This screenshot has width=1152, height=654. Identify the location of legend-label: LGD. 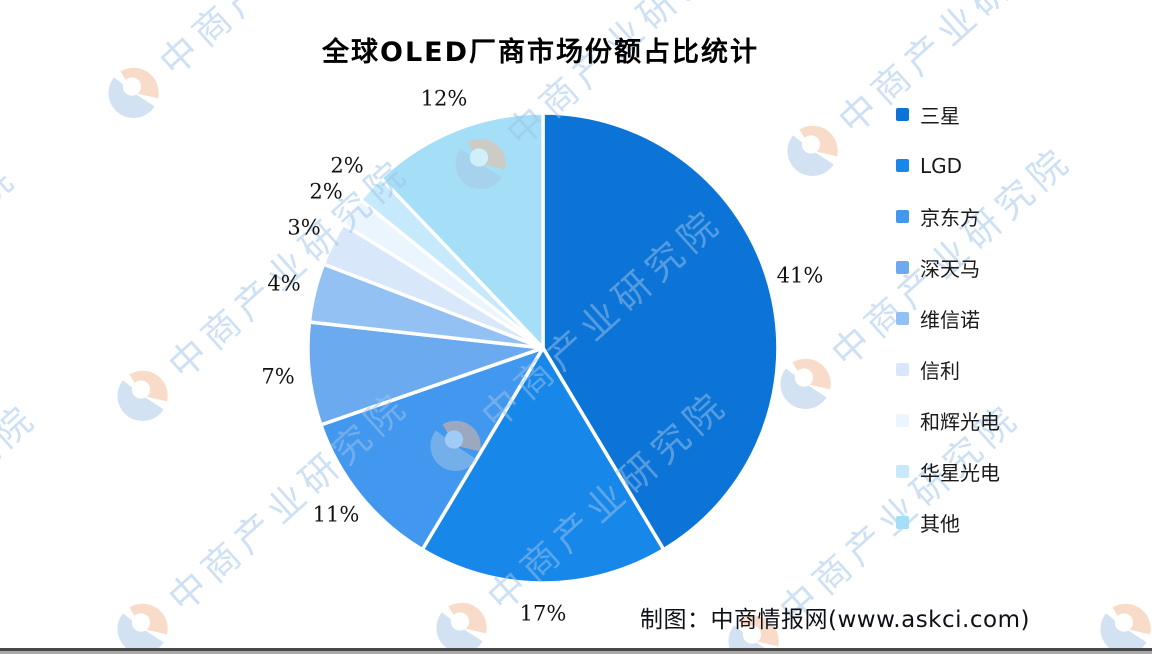
(941, 165).